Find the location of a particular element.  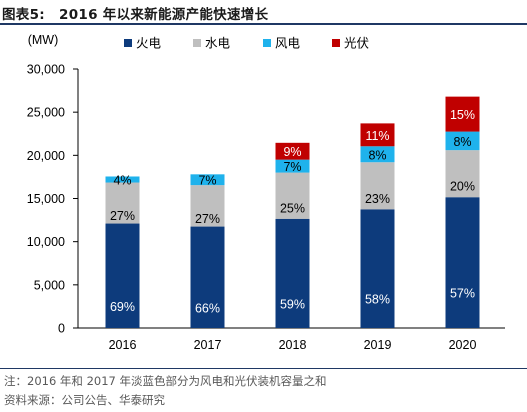

data-label: 15% is located at coordinates (462, 115).